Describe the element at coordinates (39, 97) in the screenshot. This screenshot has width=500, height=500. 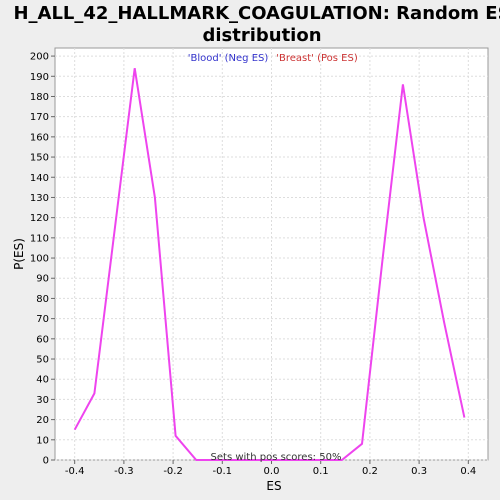
I see `y-tick-label: 180` at that location.